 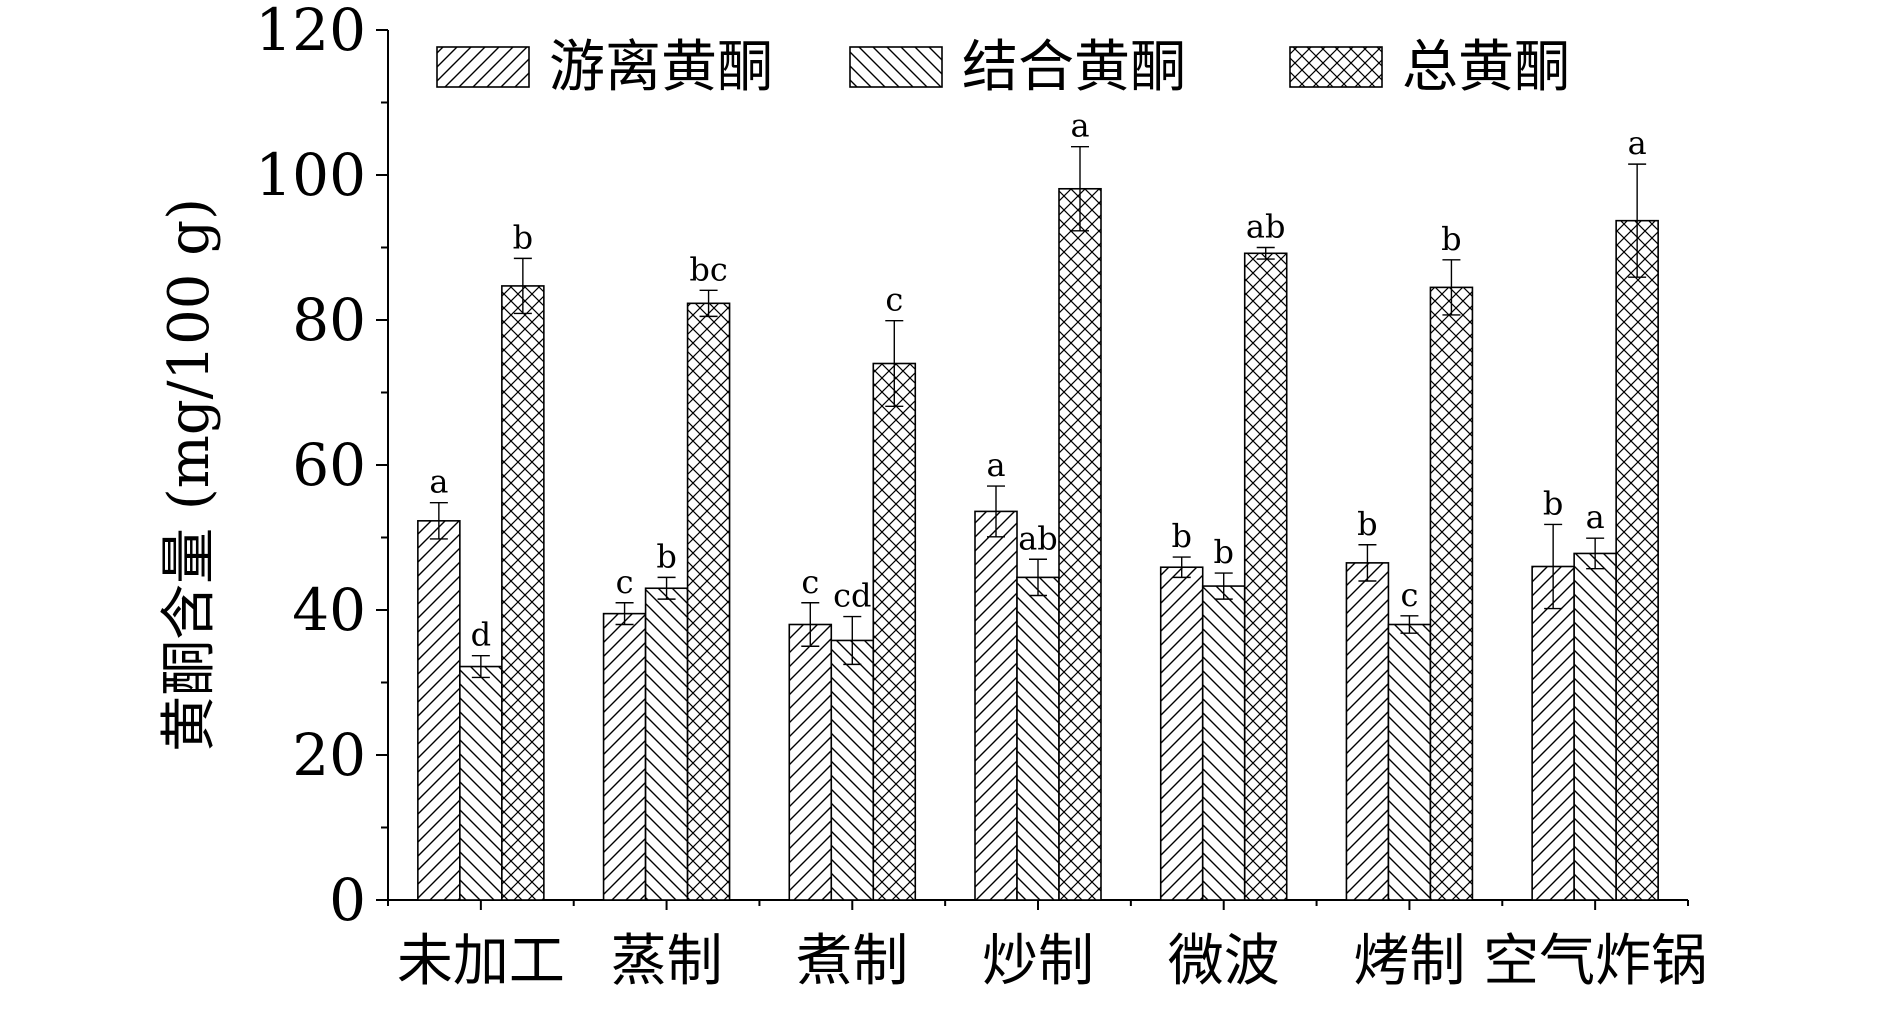 I want to click on x-category-label: 炒制, so click(x=1038, y=961).